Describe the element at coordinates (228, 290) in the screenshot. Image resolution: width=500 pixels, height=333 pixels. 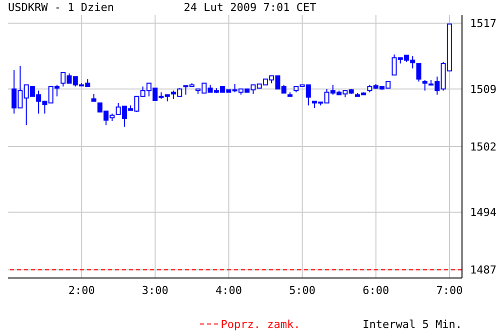
I see `x-tick-label: 4:00` at that location.